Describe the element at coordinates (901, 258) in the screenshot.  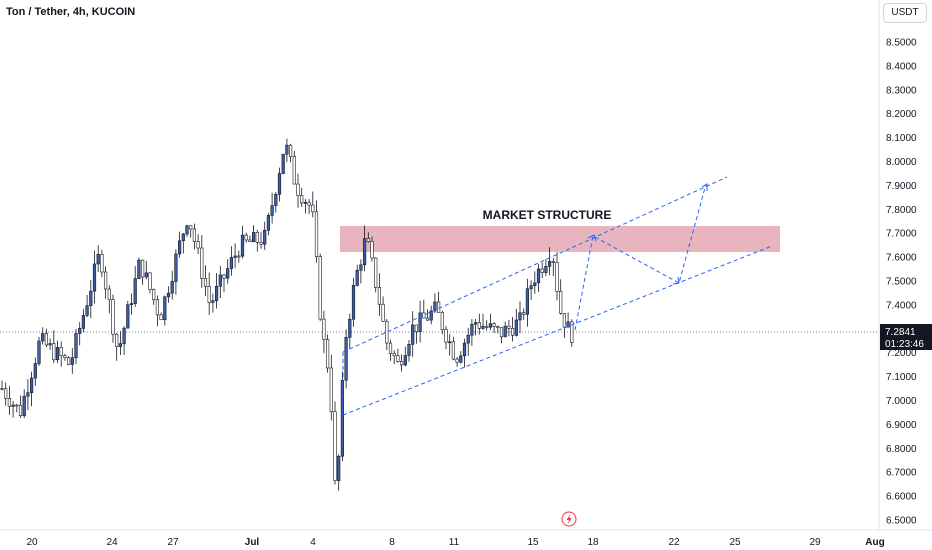
I see `price-tick-label: 7.6000` at that location.